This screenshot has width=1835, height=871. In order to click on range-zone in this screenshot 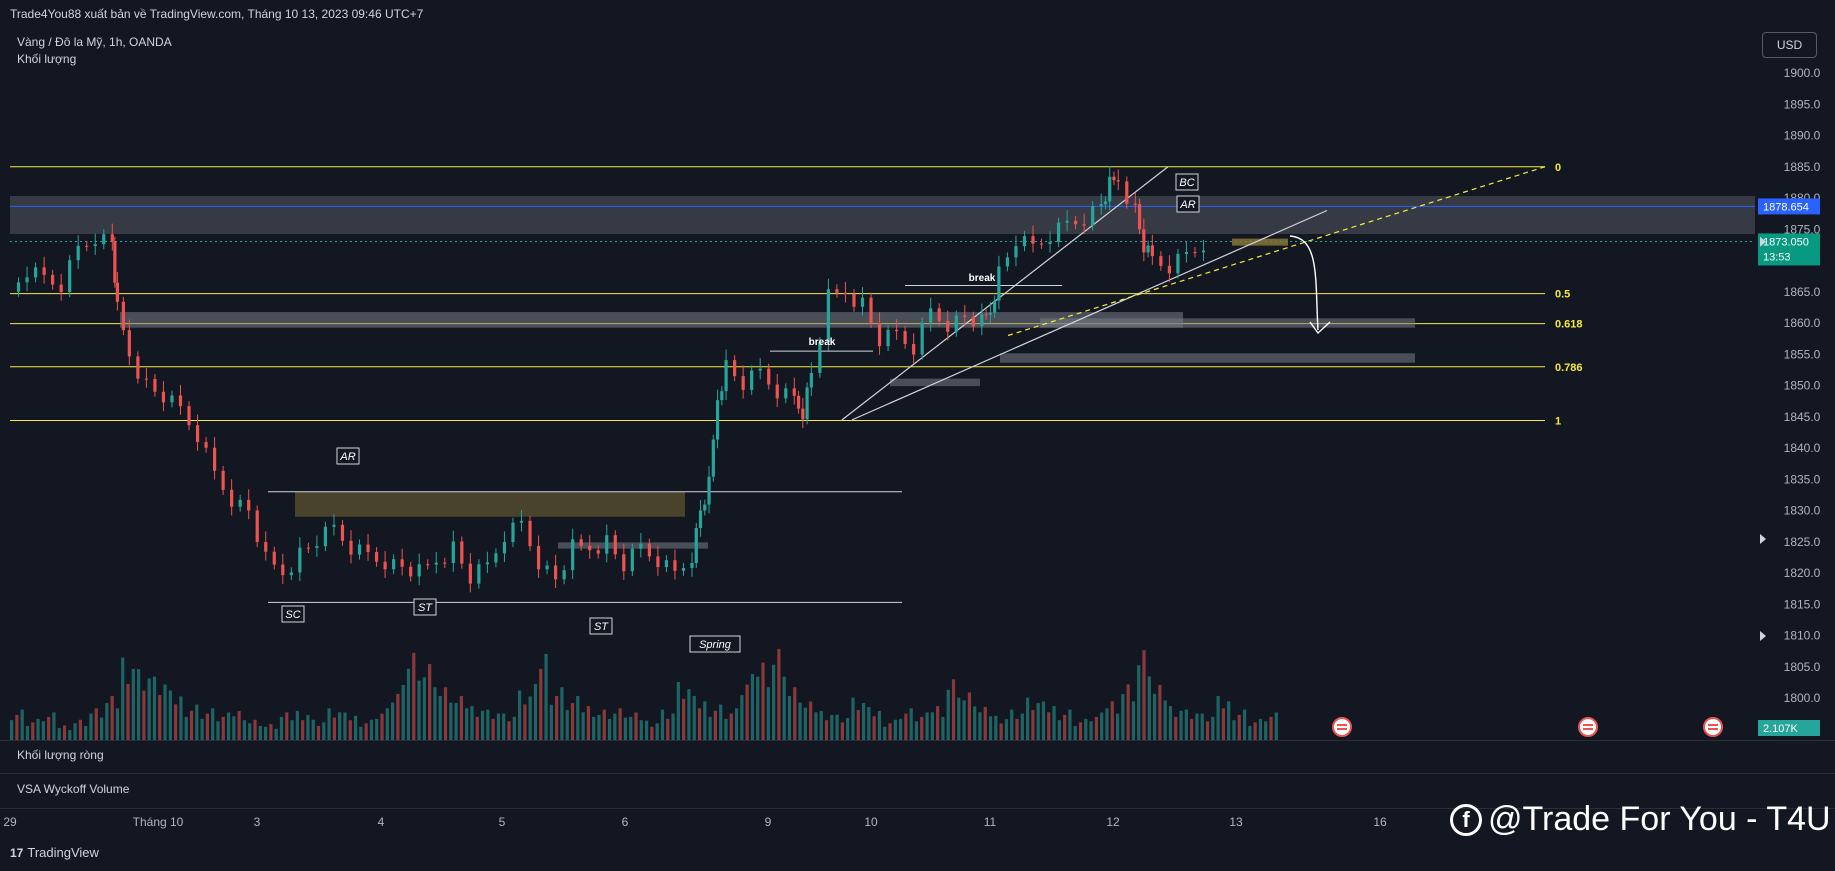, I will do `click(490, 504)`.